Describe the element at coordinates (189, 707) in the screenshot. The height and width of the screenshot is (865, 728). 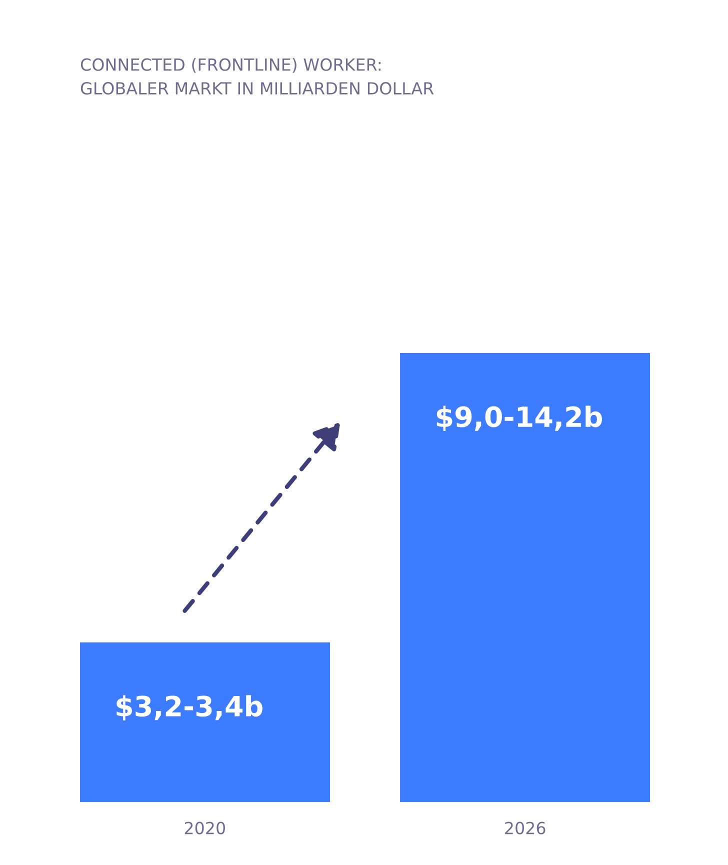
I see `data-label: $3,2-3,4b` at that location.